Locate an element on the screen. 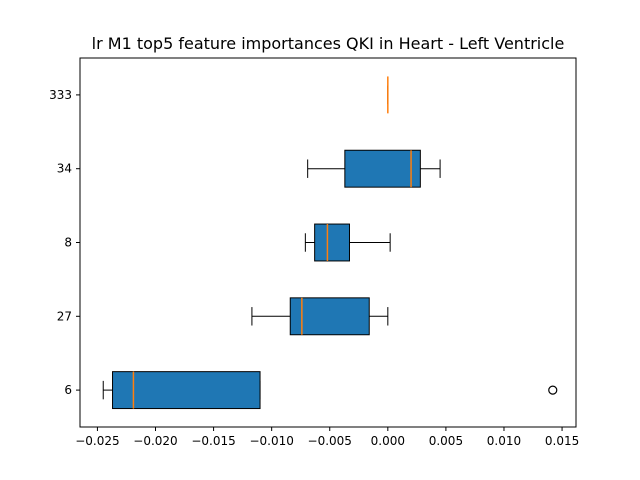 The height and width of the screenshot is (480, 640). x-tick-label: −0.015 is located at coordinates (213, 441).